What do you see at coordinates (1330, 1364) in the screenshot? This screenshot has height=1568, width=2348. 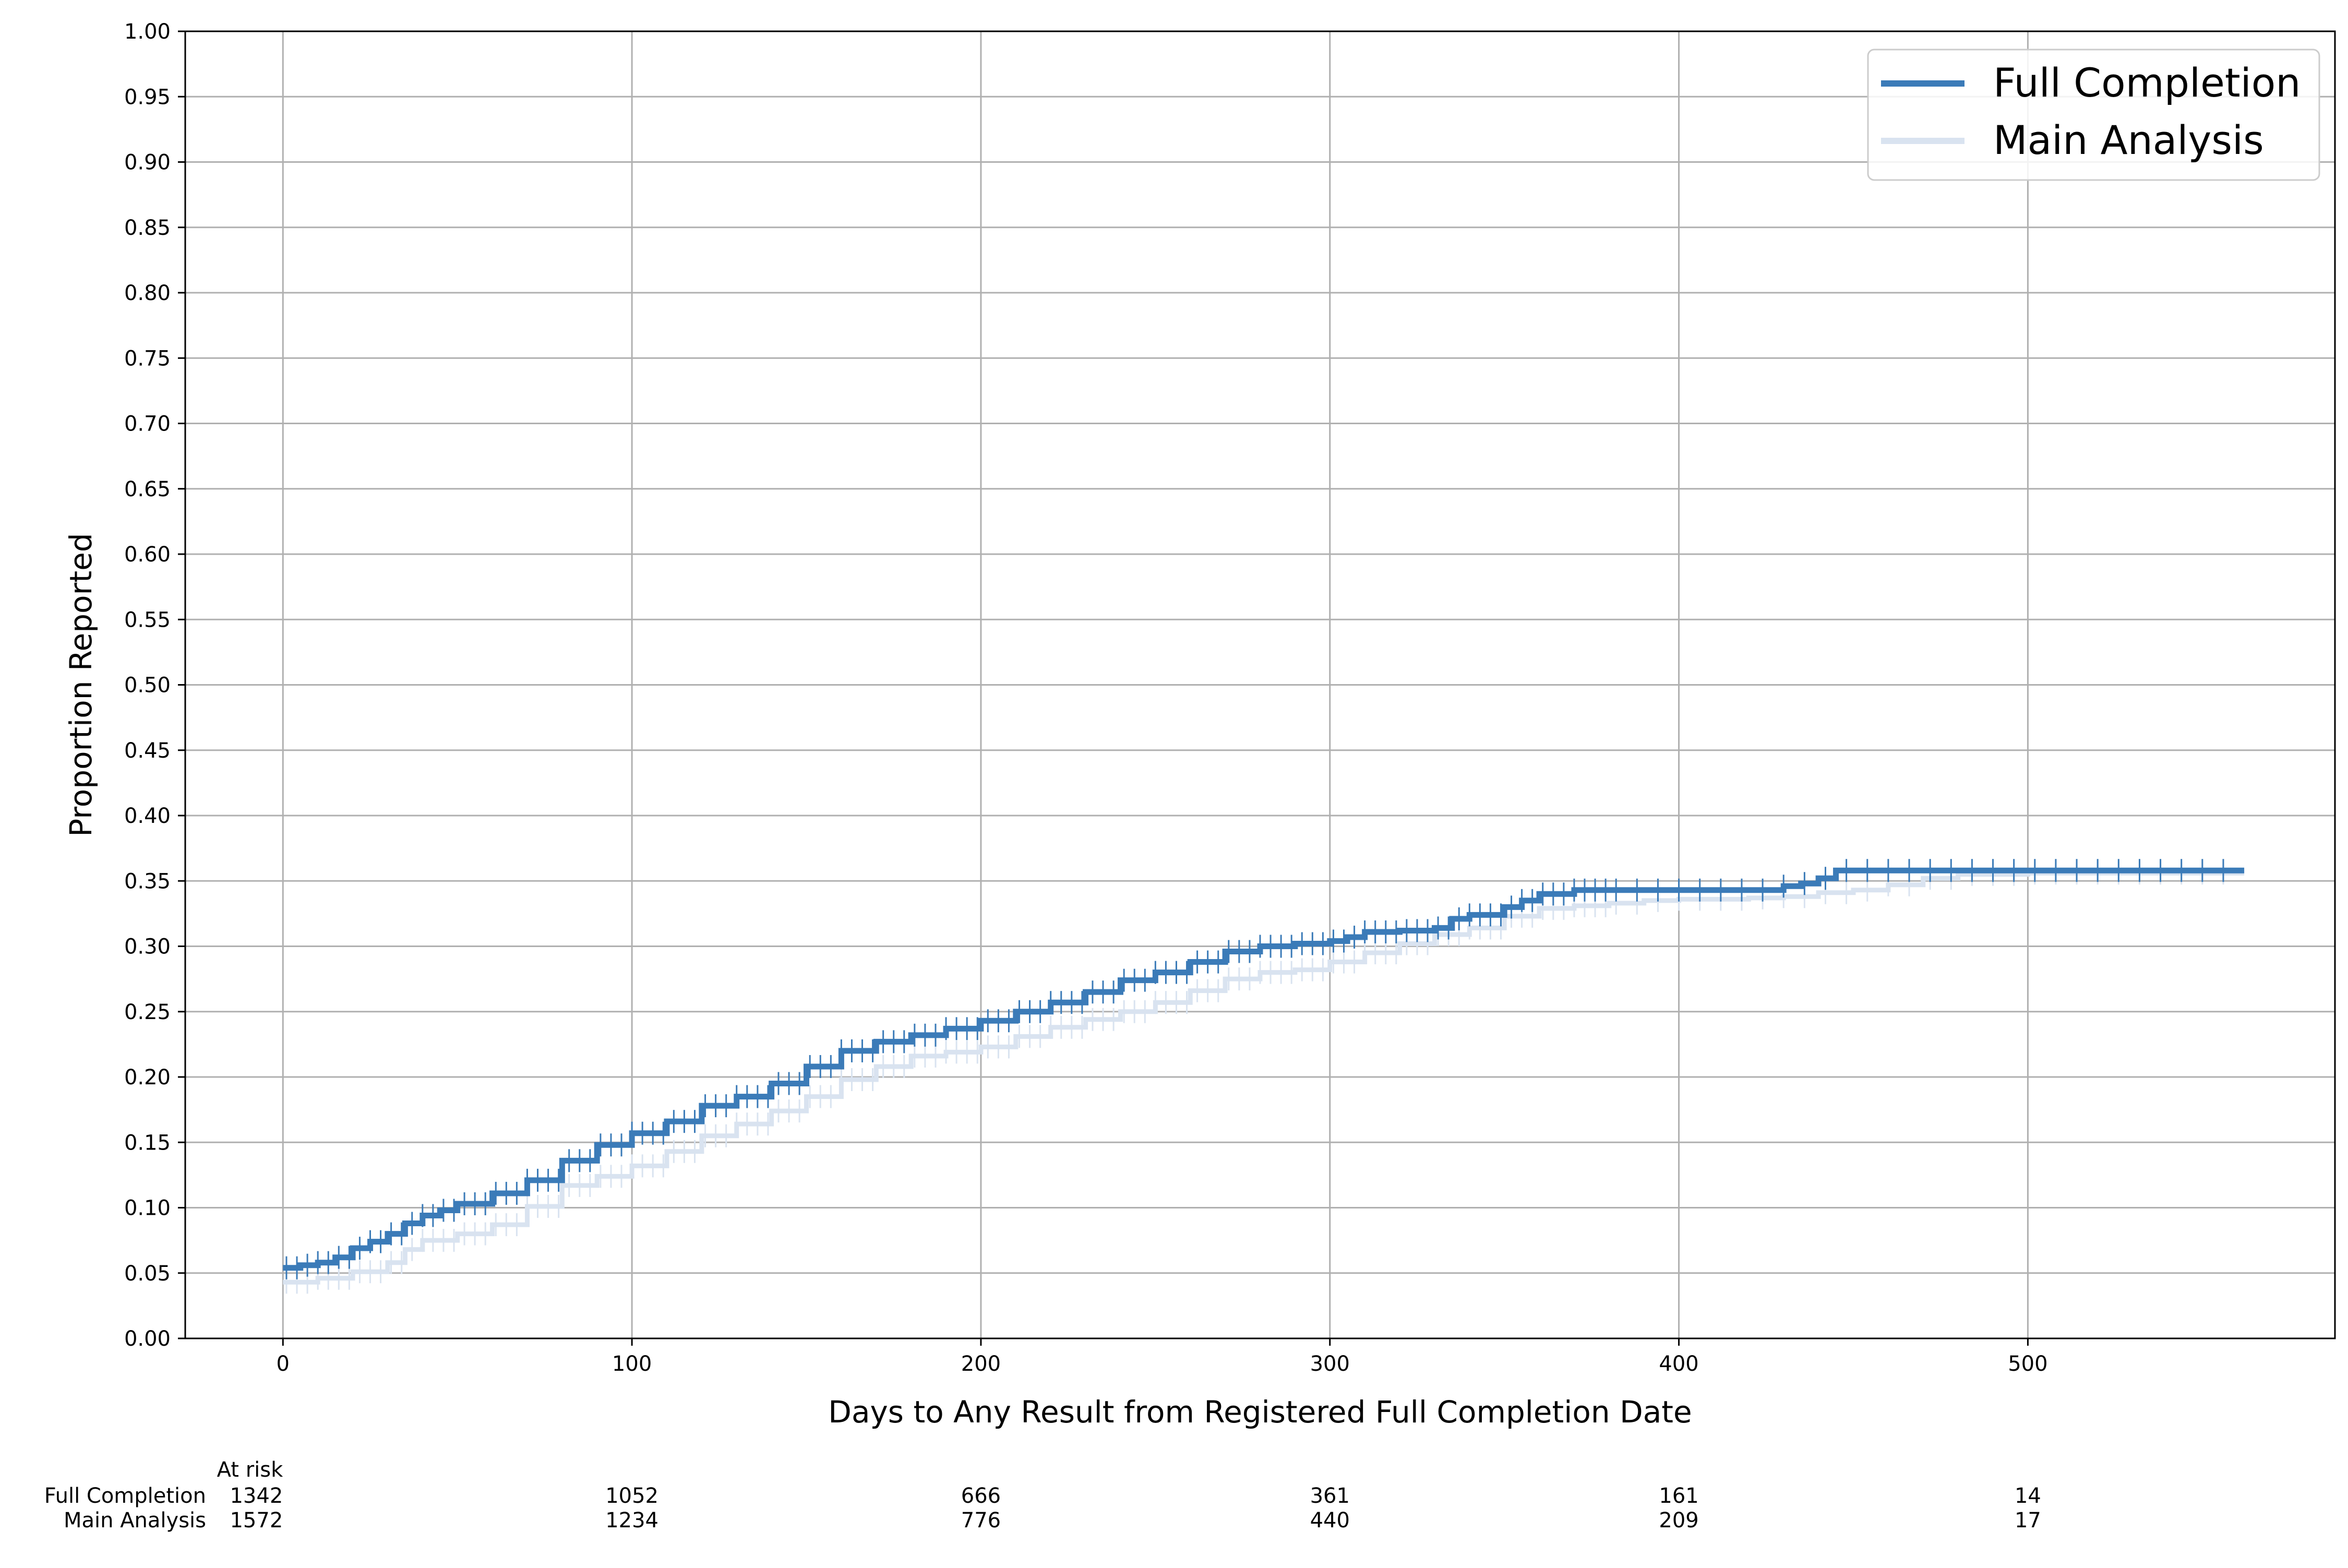 I see `x-tick-label: 300` at bounding box center [1330, 1364].